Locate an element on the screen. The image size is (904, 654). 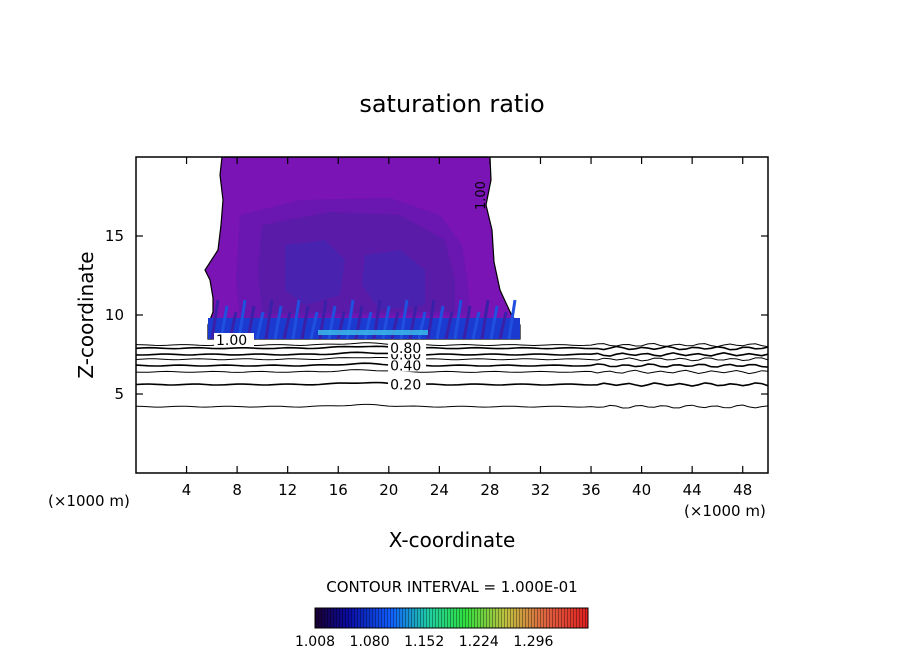
x-tick-label: 8 is located at coordinates (237, 490).